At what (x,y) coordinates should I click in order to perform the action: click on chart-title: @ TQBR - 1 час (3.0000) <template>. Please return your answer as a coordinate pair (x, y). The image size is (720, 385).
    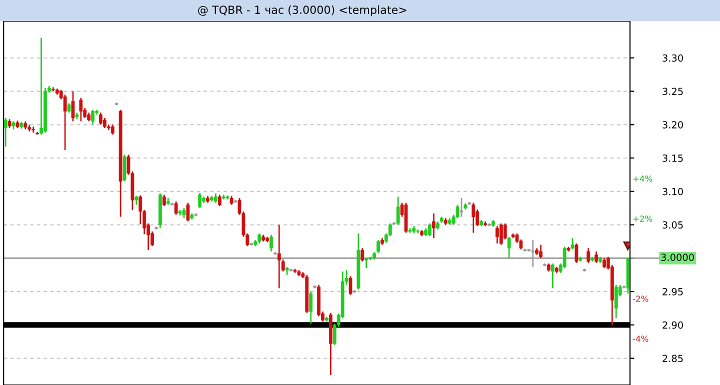
    Looking at the image, I should click on (302, 10).